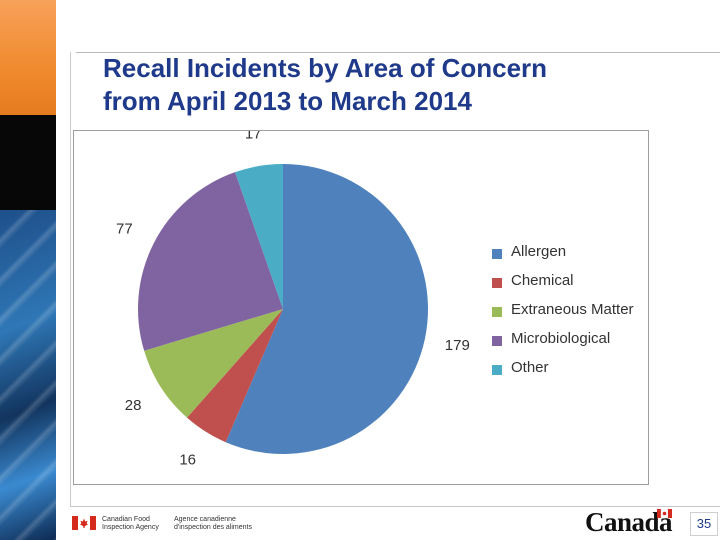  I want to click on data-label-chemical: 16, so click(187, 459).